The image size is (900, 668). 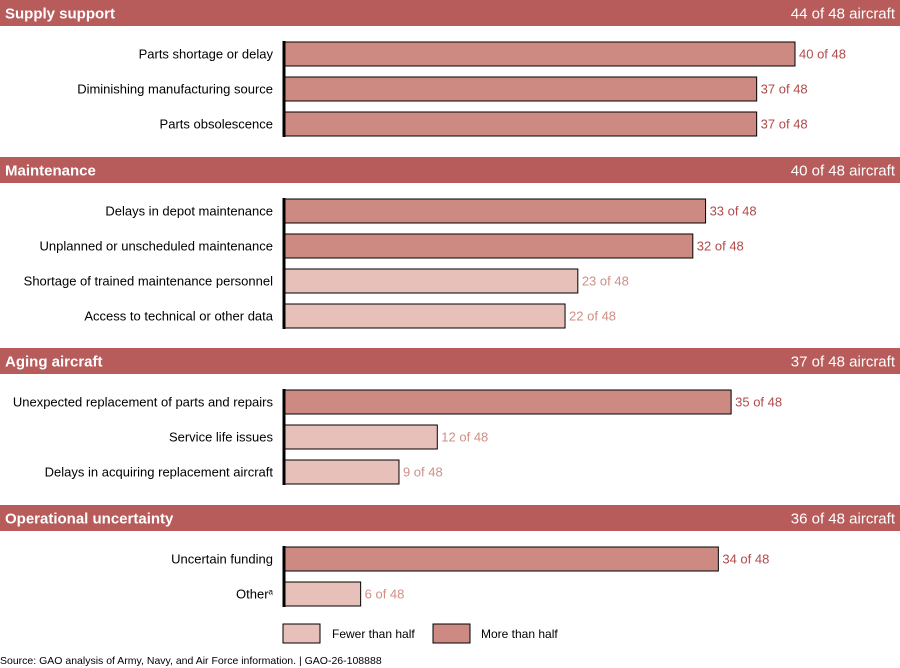 I want to click on bar-label: Access to technical or other data, so click(x=178, y=316).